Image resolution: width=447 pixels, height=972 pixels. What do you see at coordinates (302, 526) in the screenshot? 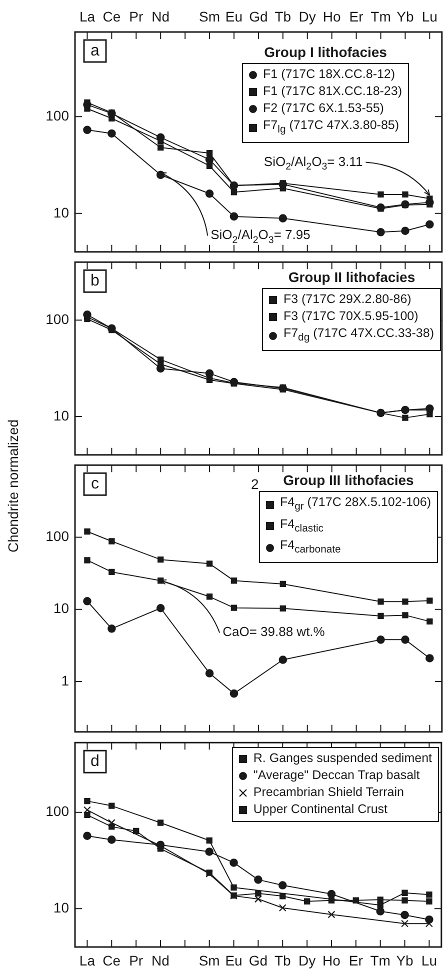
I see `legend-label: F4$_{clastic}$` at bounding box center [302, 526].